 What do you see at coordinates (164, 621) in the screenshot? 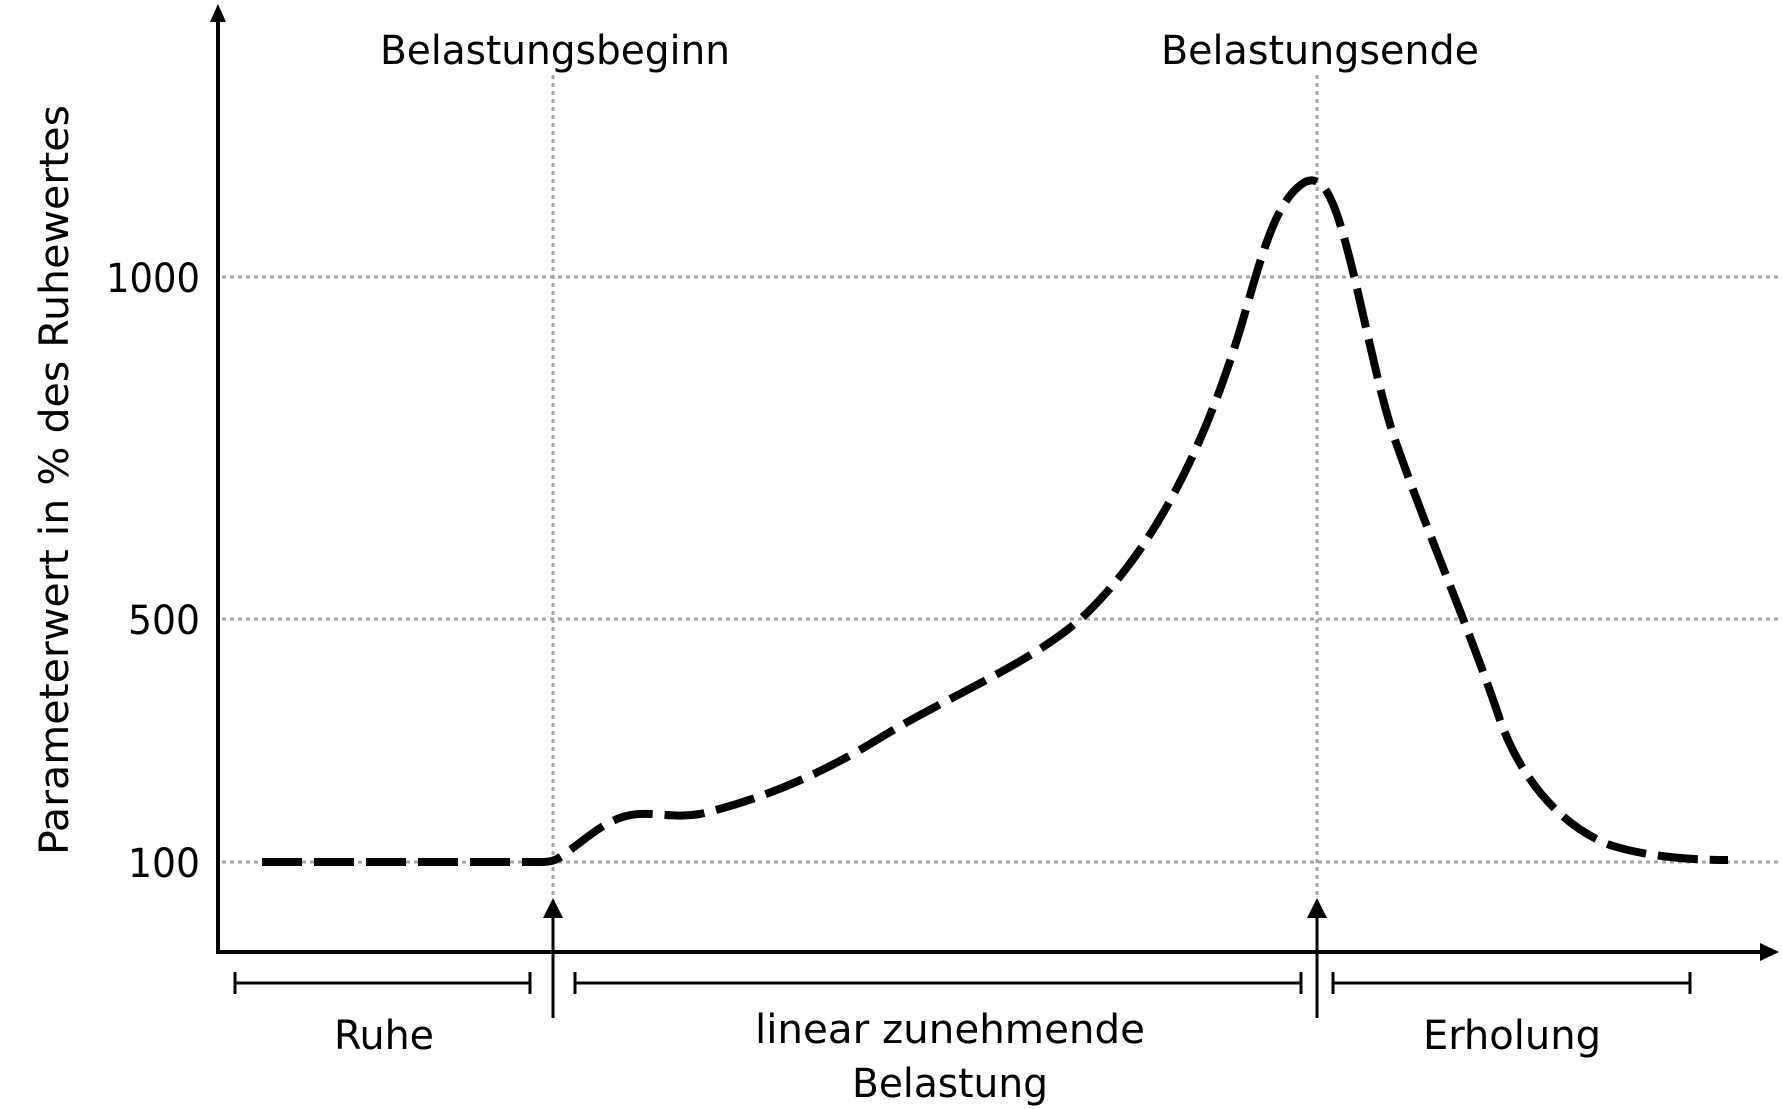
I see `ytick-500: 500` at bounding box center [164, 621].